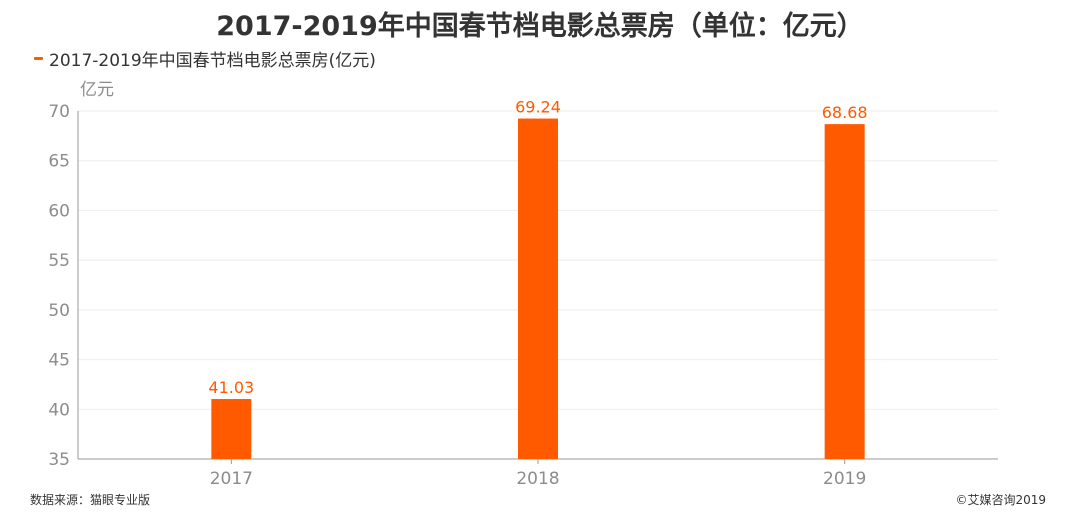  What do you see at coordinates (59, 460) in the screenshot?
I see `y-tick-label: 35` at bounding box center [59, 460].